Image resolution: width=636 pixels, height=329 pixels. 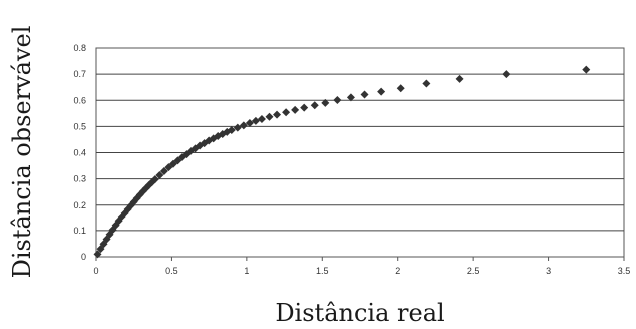 What do you see at coordinates (359, 313) in the screenshot?
I see `x-axis-title: Distância real` at bounding box center [359, 313].